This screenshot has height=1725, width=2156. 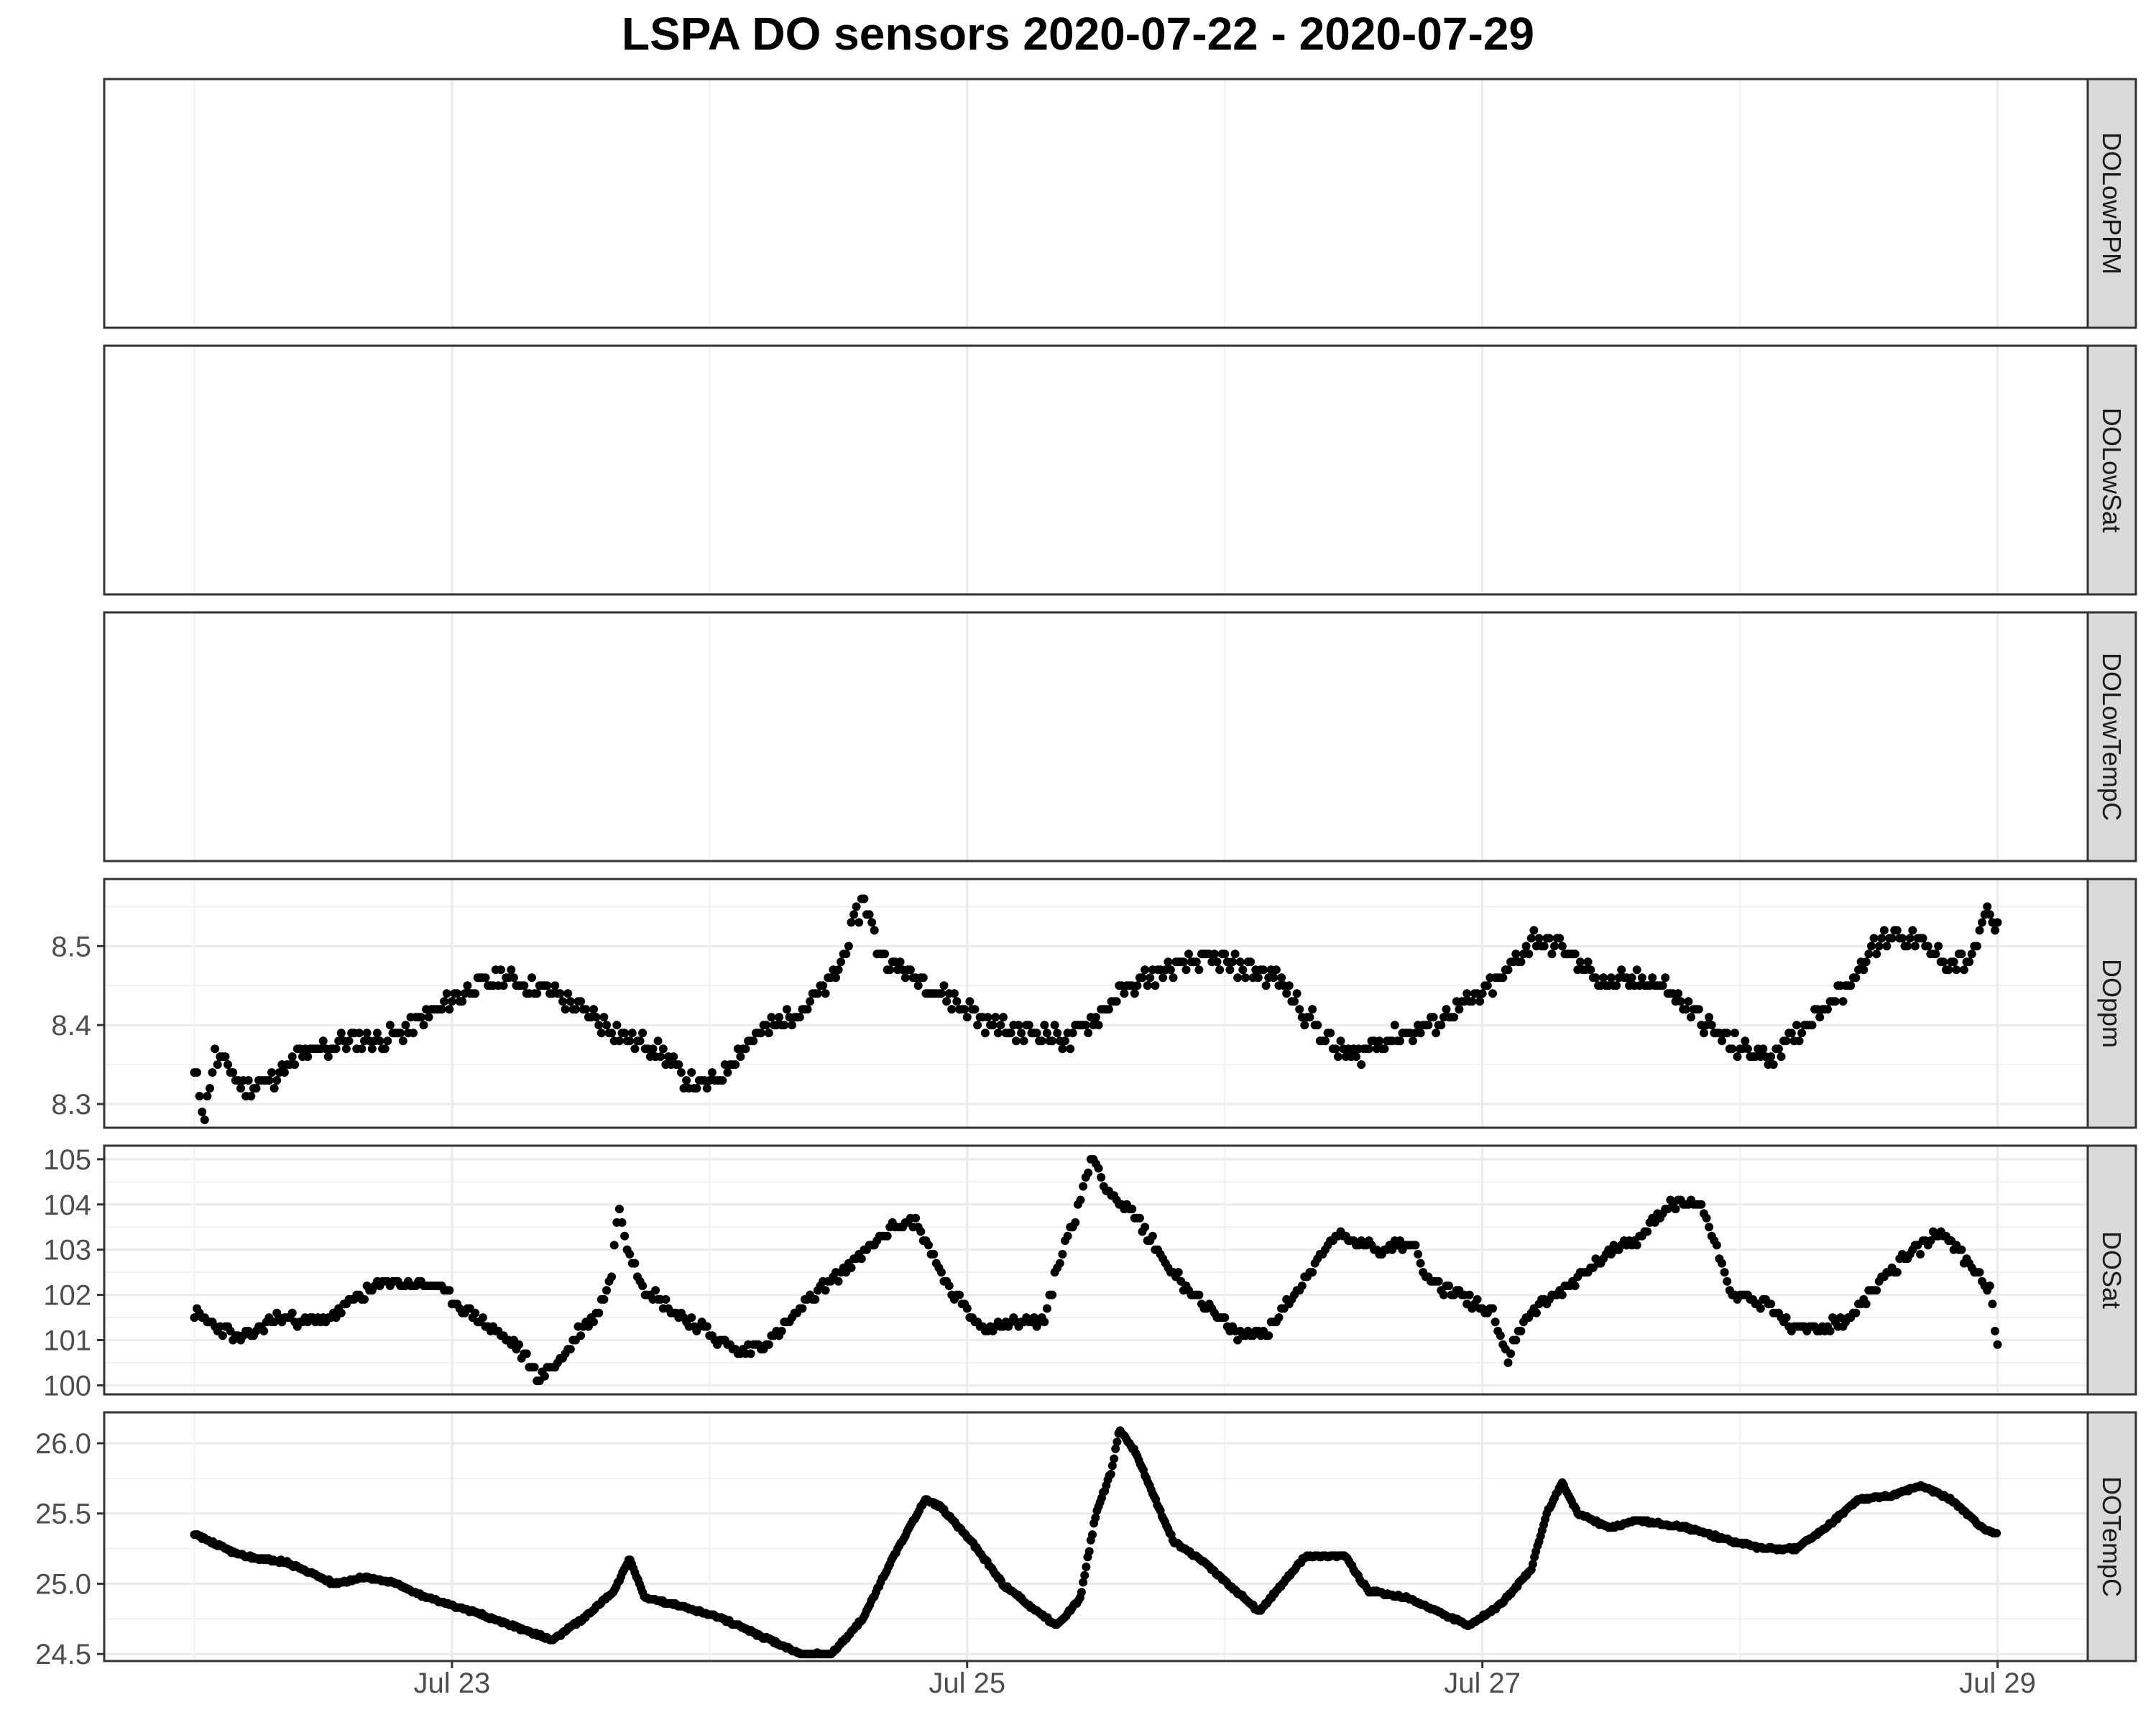 What do you see at coordinates (71, 1025) in the screenshot?
I see `y-tick-label-doppm: 8.4` at bounding box center [71, 1025].